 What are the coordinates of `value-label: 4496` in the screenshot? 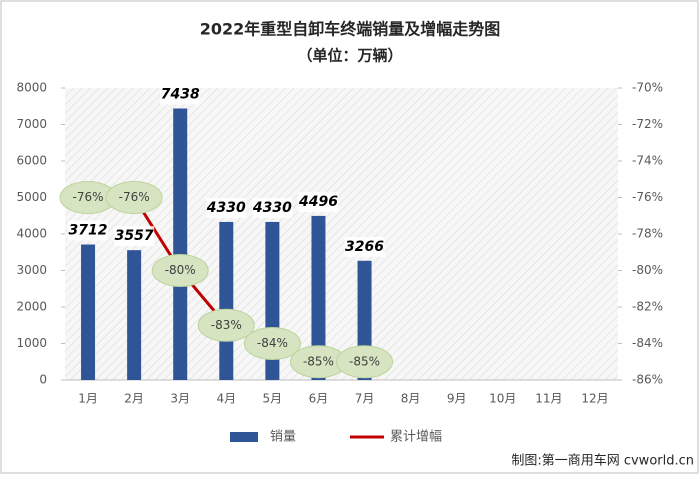 It's located at (318, 202).